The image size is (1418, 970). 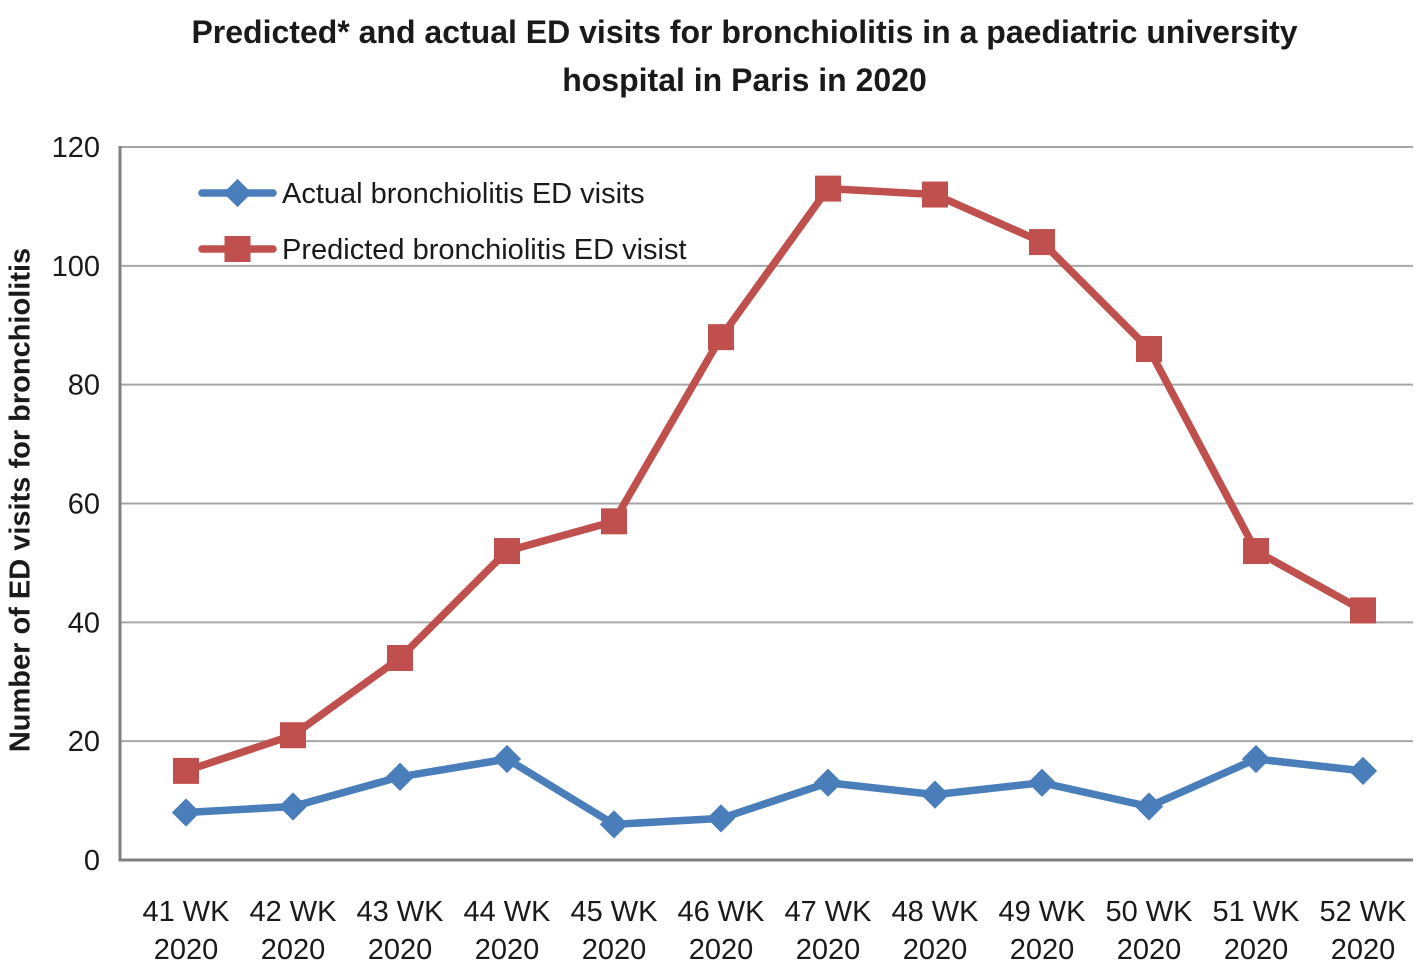 I want to click on x-axis-tick-label-week: 51 WK, so click(x=1256, y=912).